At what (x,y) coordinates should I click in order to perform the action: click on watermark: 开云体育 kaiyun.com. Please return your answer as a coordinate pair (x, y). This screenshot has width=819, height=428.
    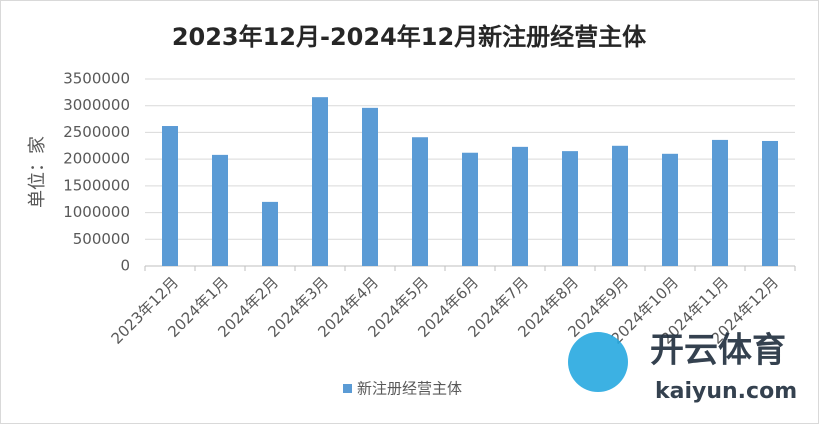
    Looking at the image, I should click on (682, 367).